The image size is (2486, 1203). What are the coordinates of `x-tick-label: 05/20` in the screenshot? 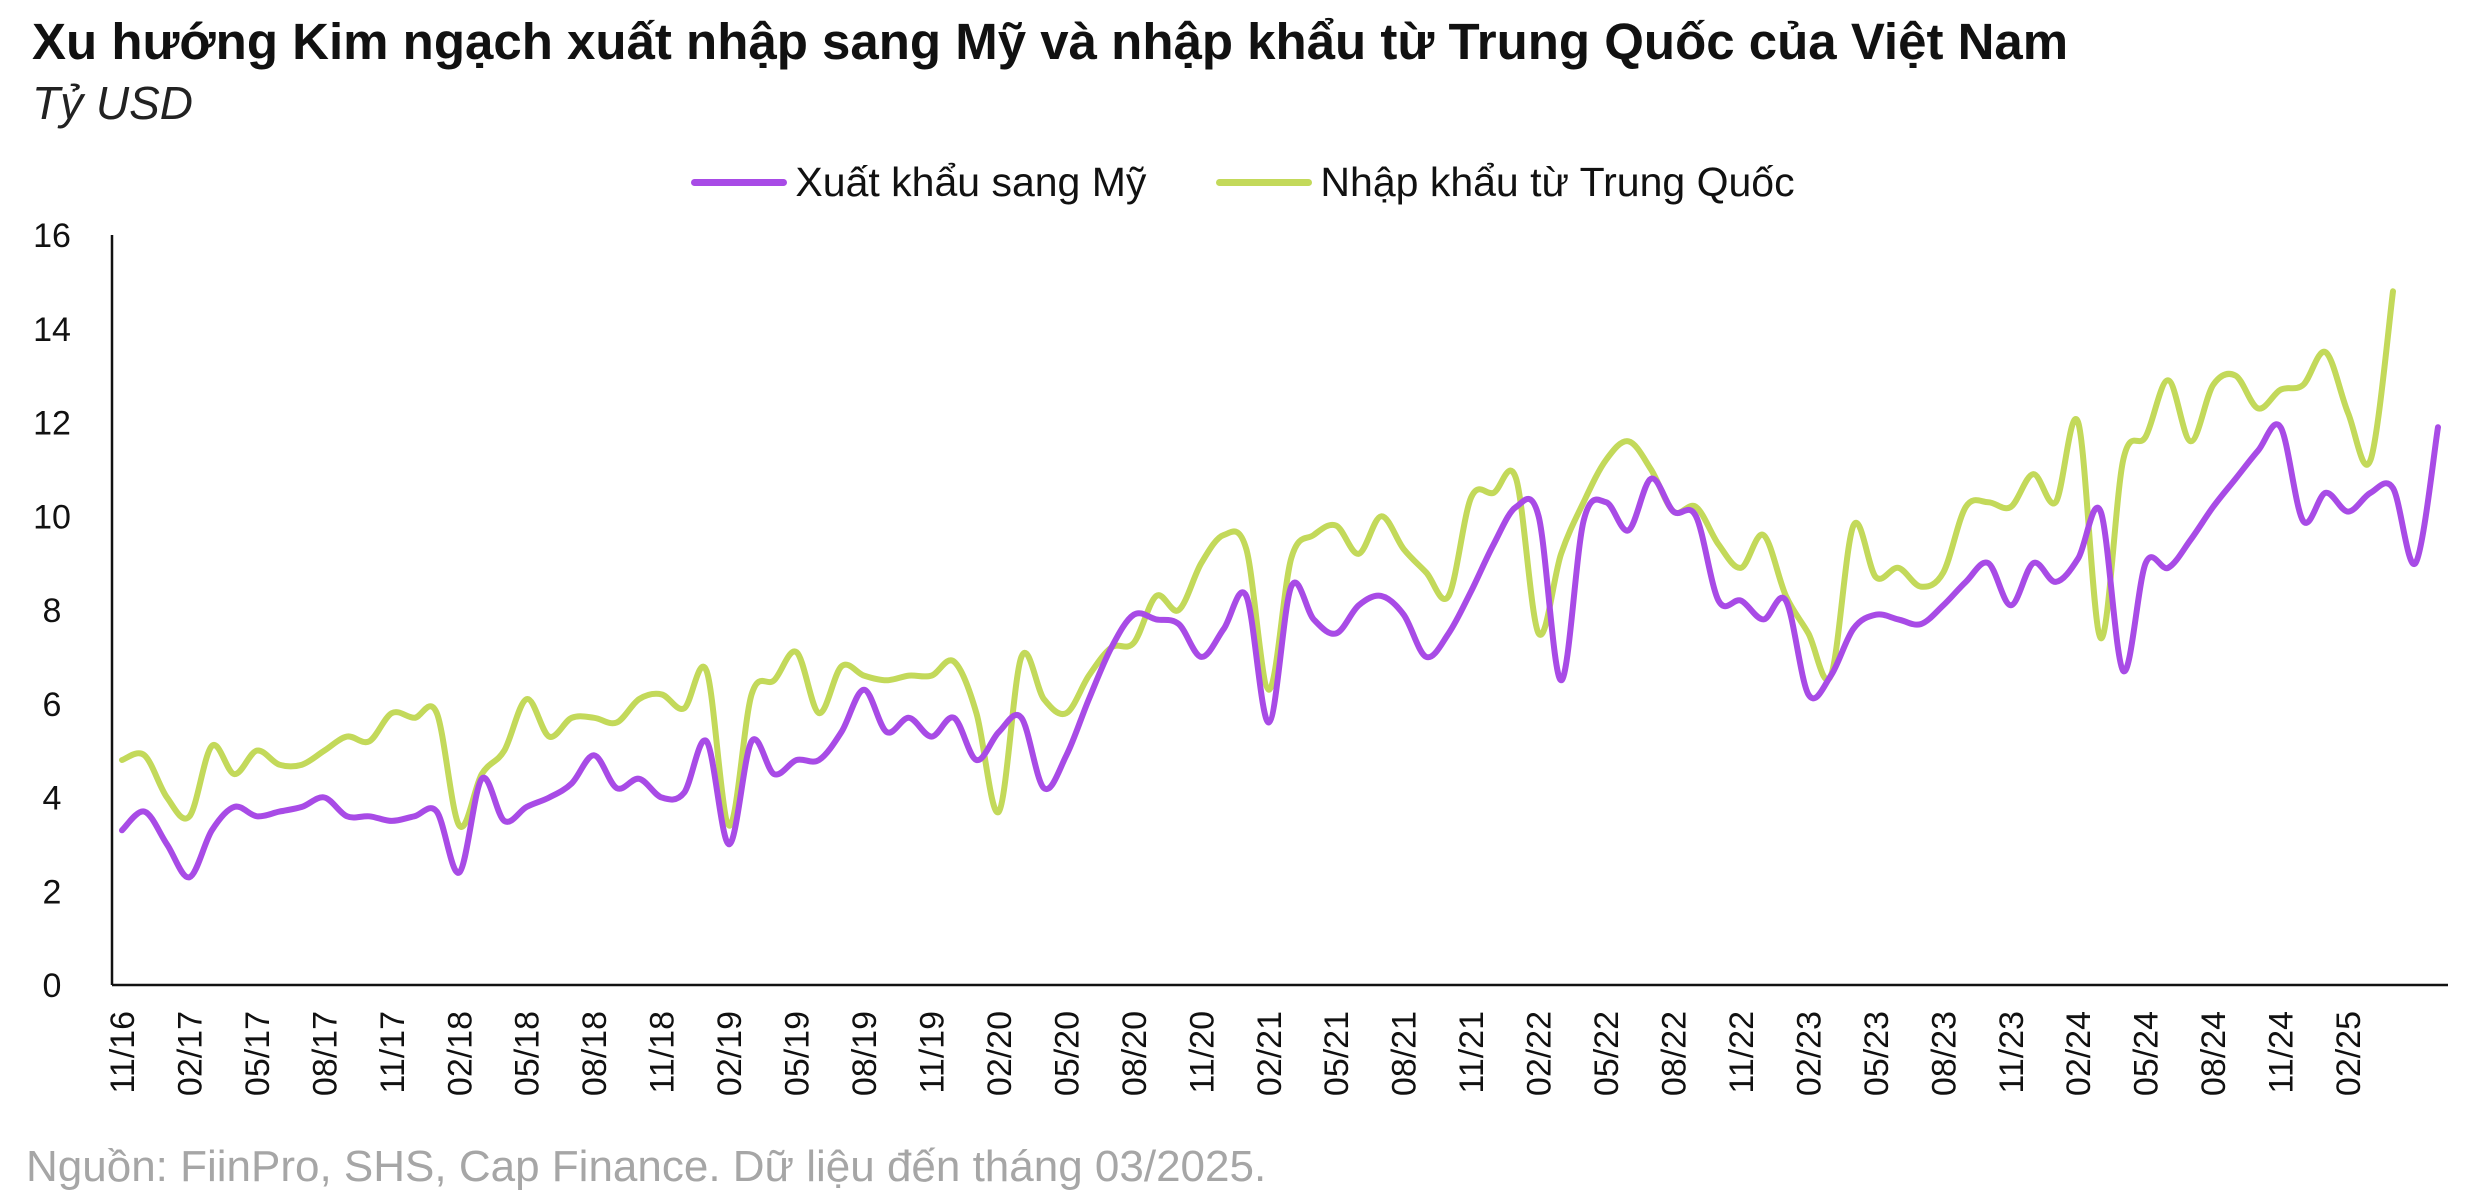 It's located at (1067, 1053).